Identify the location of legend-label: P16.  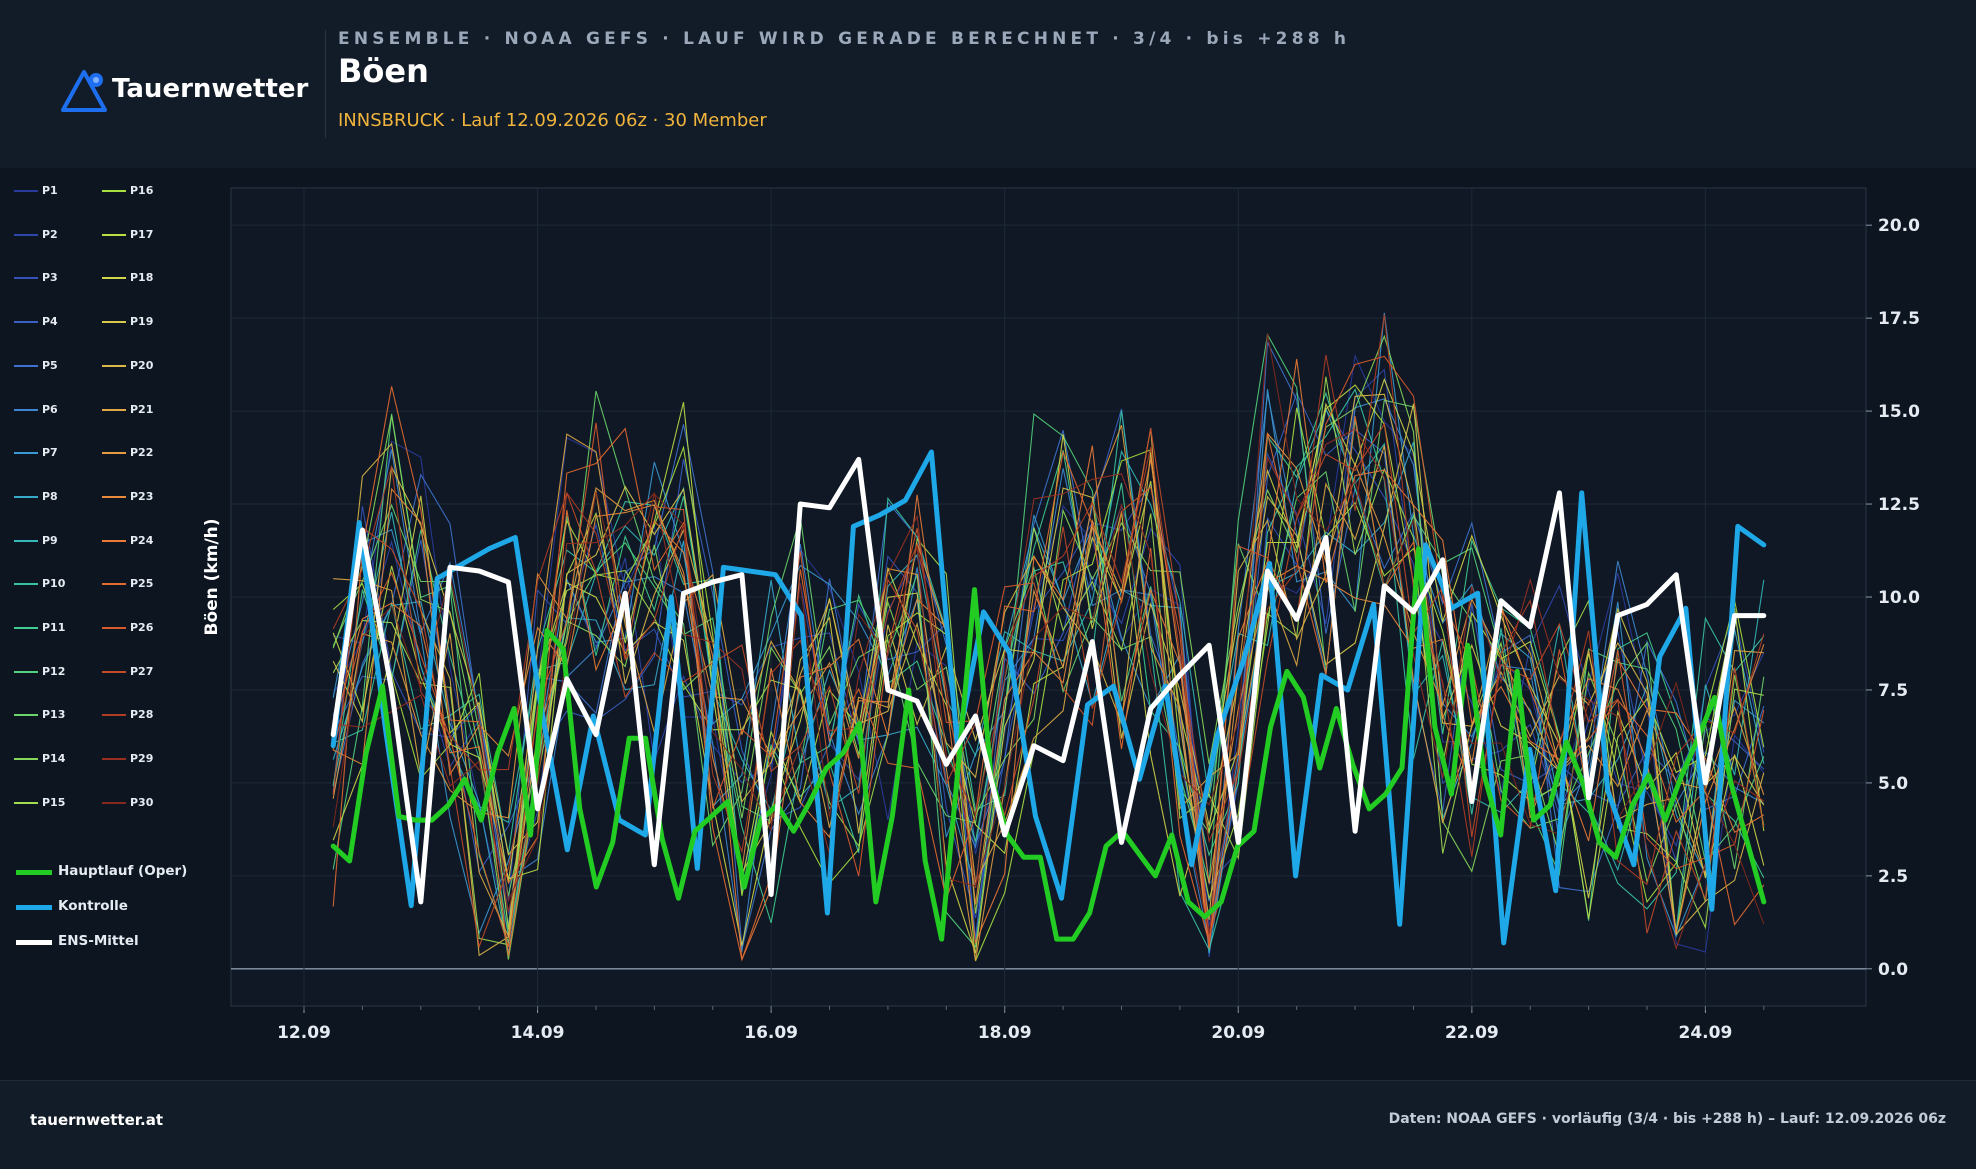
(142, 190).